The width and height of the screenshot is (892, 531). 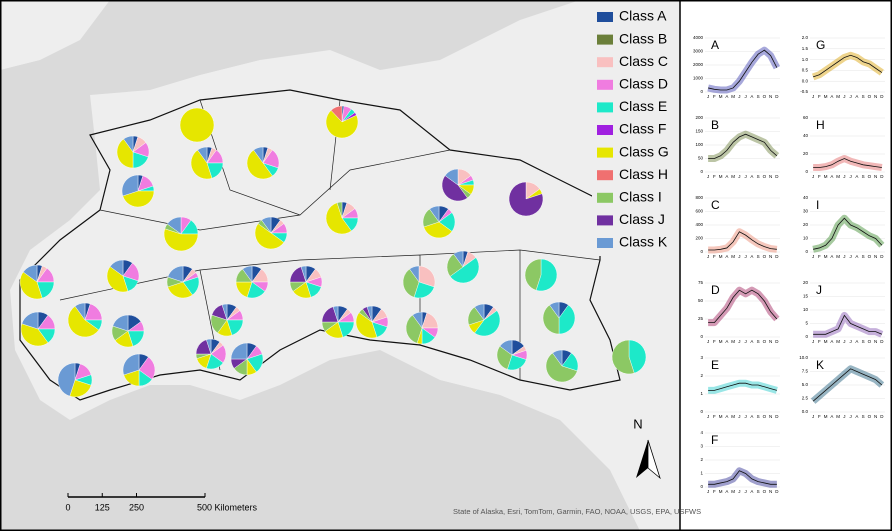 I want to click on panel-label: H, so click(x=820, y=125).